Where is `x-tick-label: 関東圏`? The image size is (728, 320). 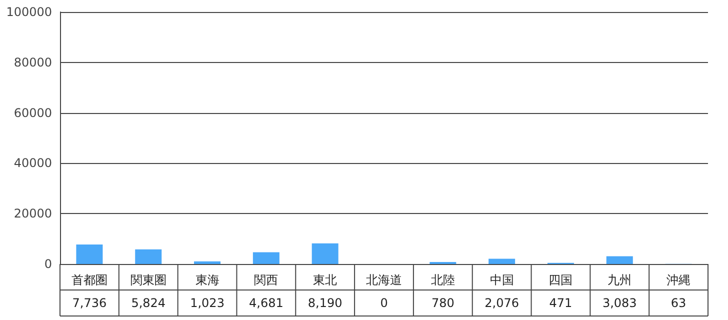
x-tick-label: 関東圏 is located at coordinates (148, 280).